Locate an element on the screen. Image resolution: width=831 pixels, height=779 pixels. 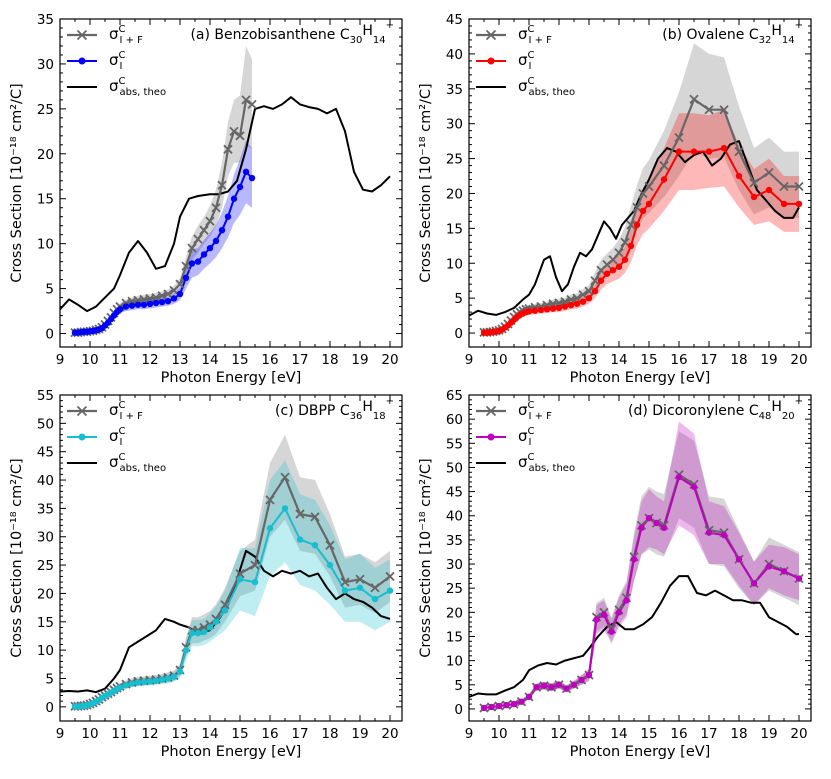
line-ion is located at coordinates (641, 592).